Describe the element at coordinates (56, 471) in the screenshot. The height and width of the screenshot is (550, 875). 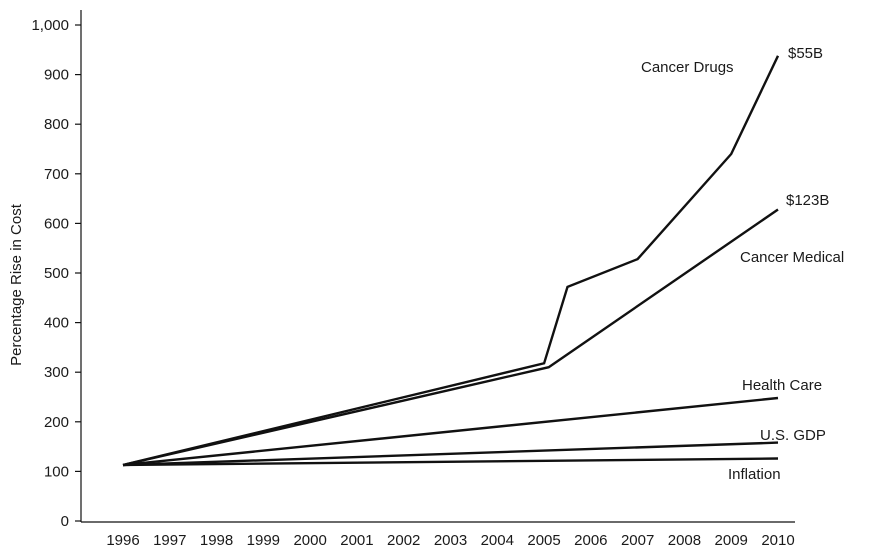
I see `y-tick-label: 100` at that location.